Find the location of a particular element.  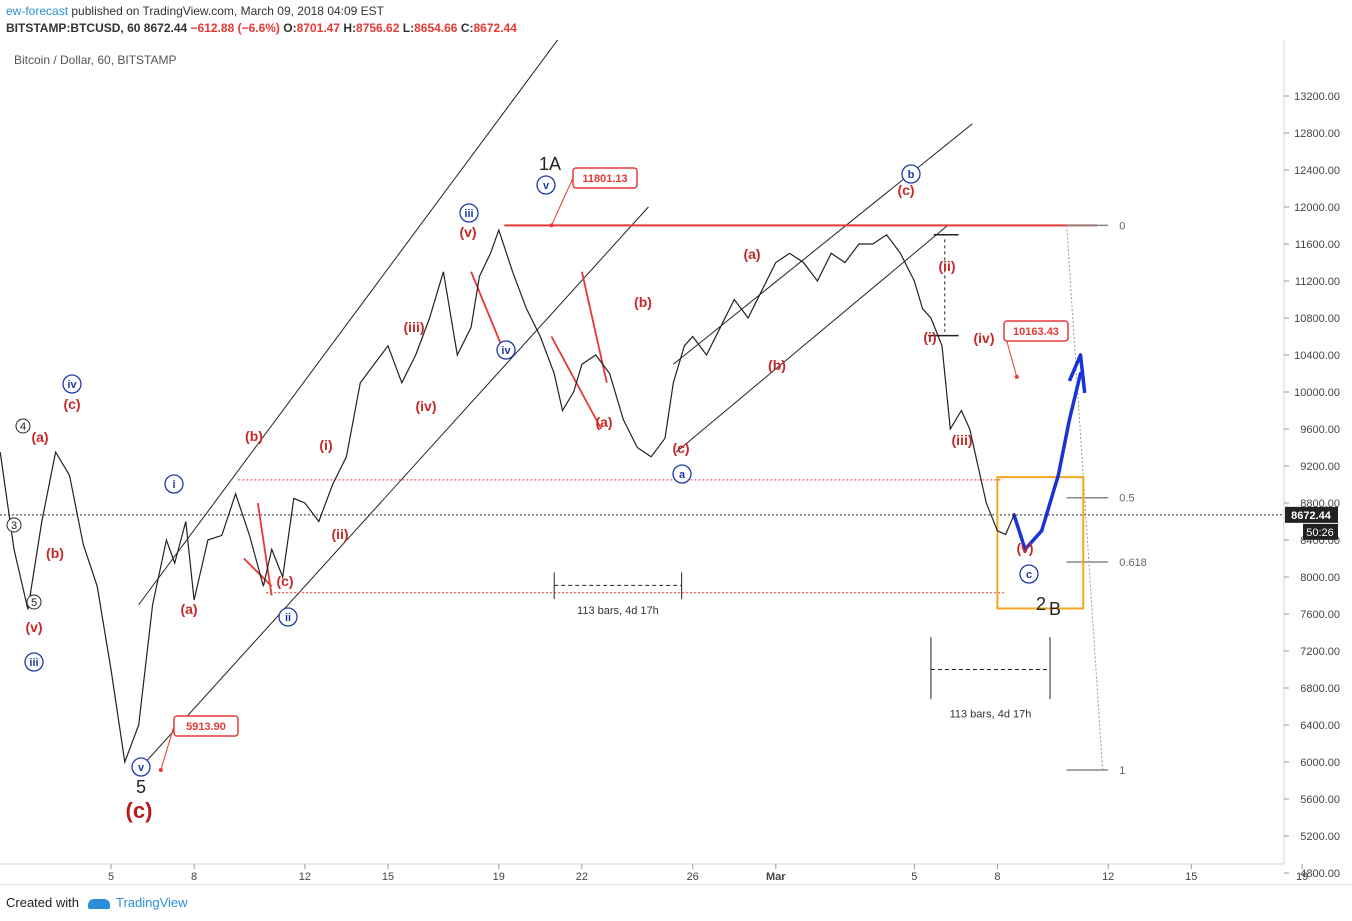

countdown-tag is located at coordinates (1320, 531).